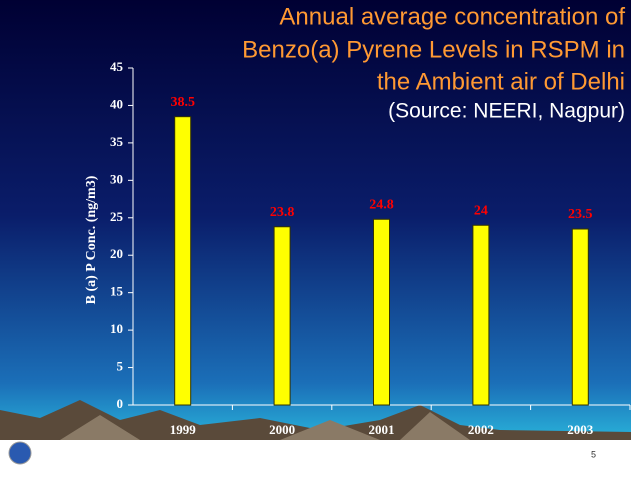  Describe the element at coordinates (506, 111) in the screenshot. I see `chart-subtitle: (Source: NEERI, Nagpur)` at that location.